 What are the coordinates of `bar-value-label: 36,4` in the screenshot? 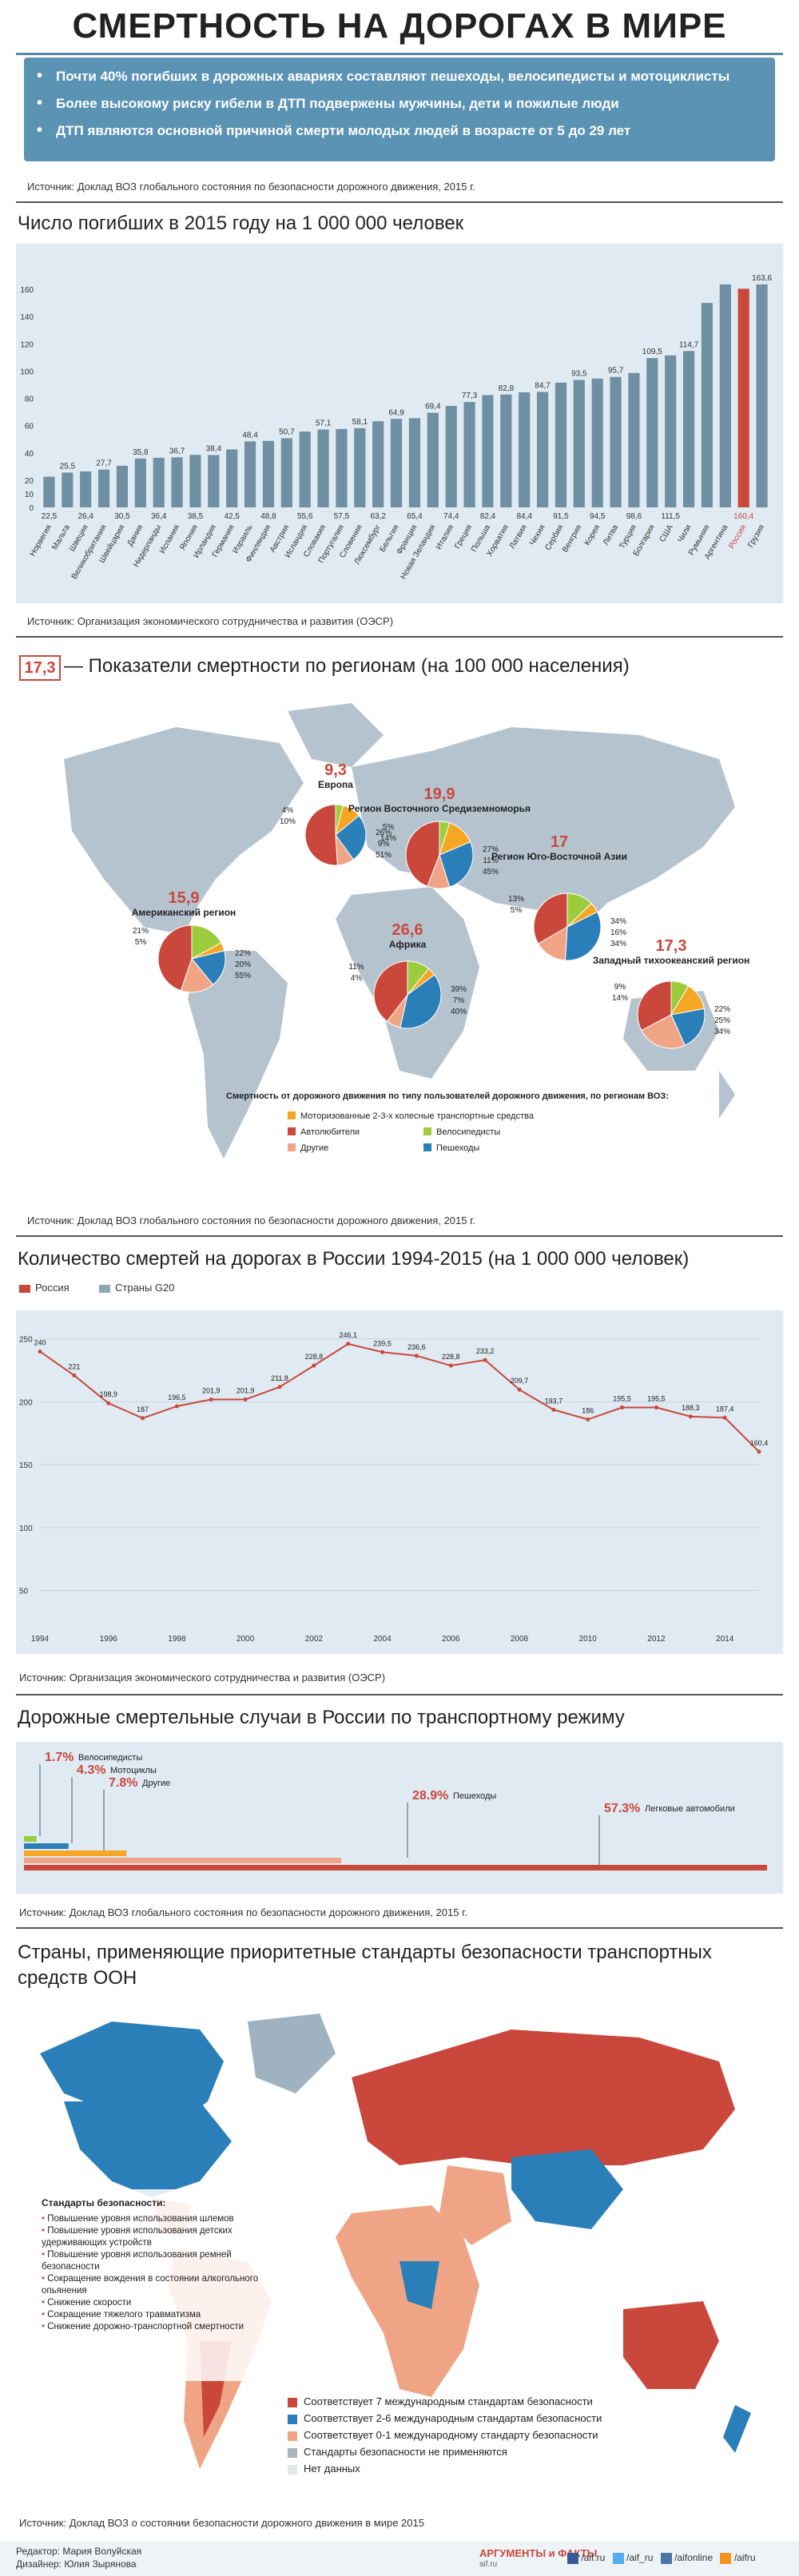 It's located at (159, 516).